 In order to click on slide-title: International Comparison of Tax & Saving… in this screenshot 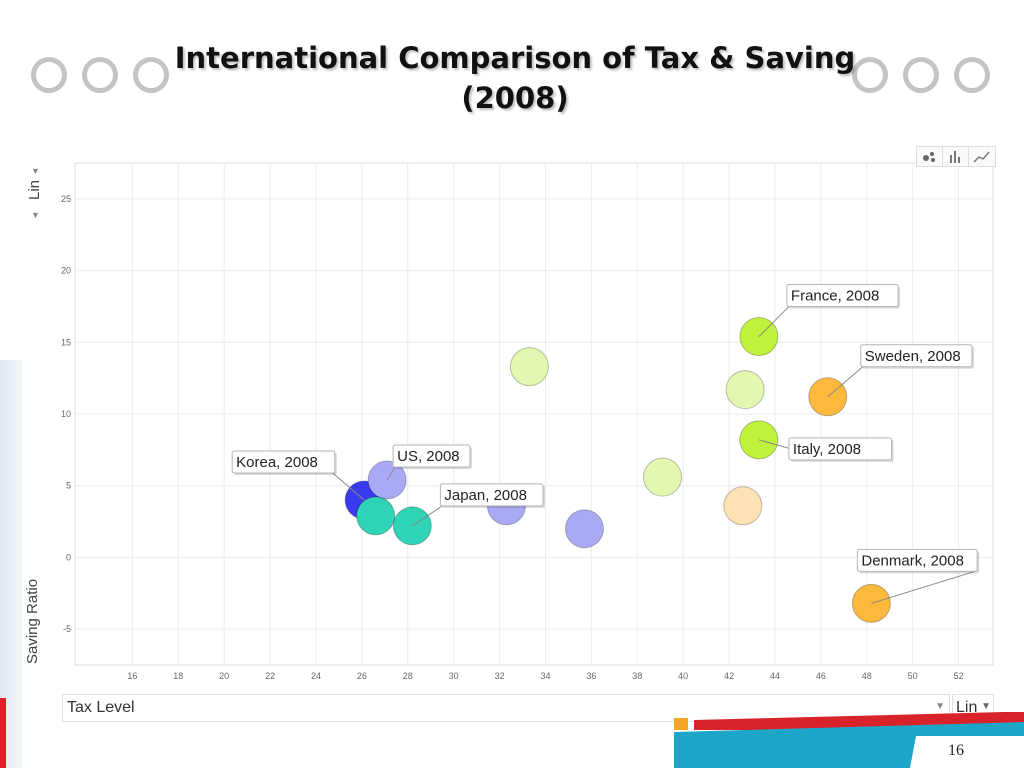, I will do `click(515, 78)`.